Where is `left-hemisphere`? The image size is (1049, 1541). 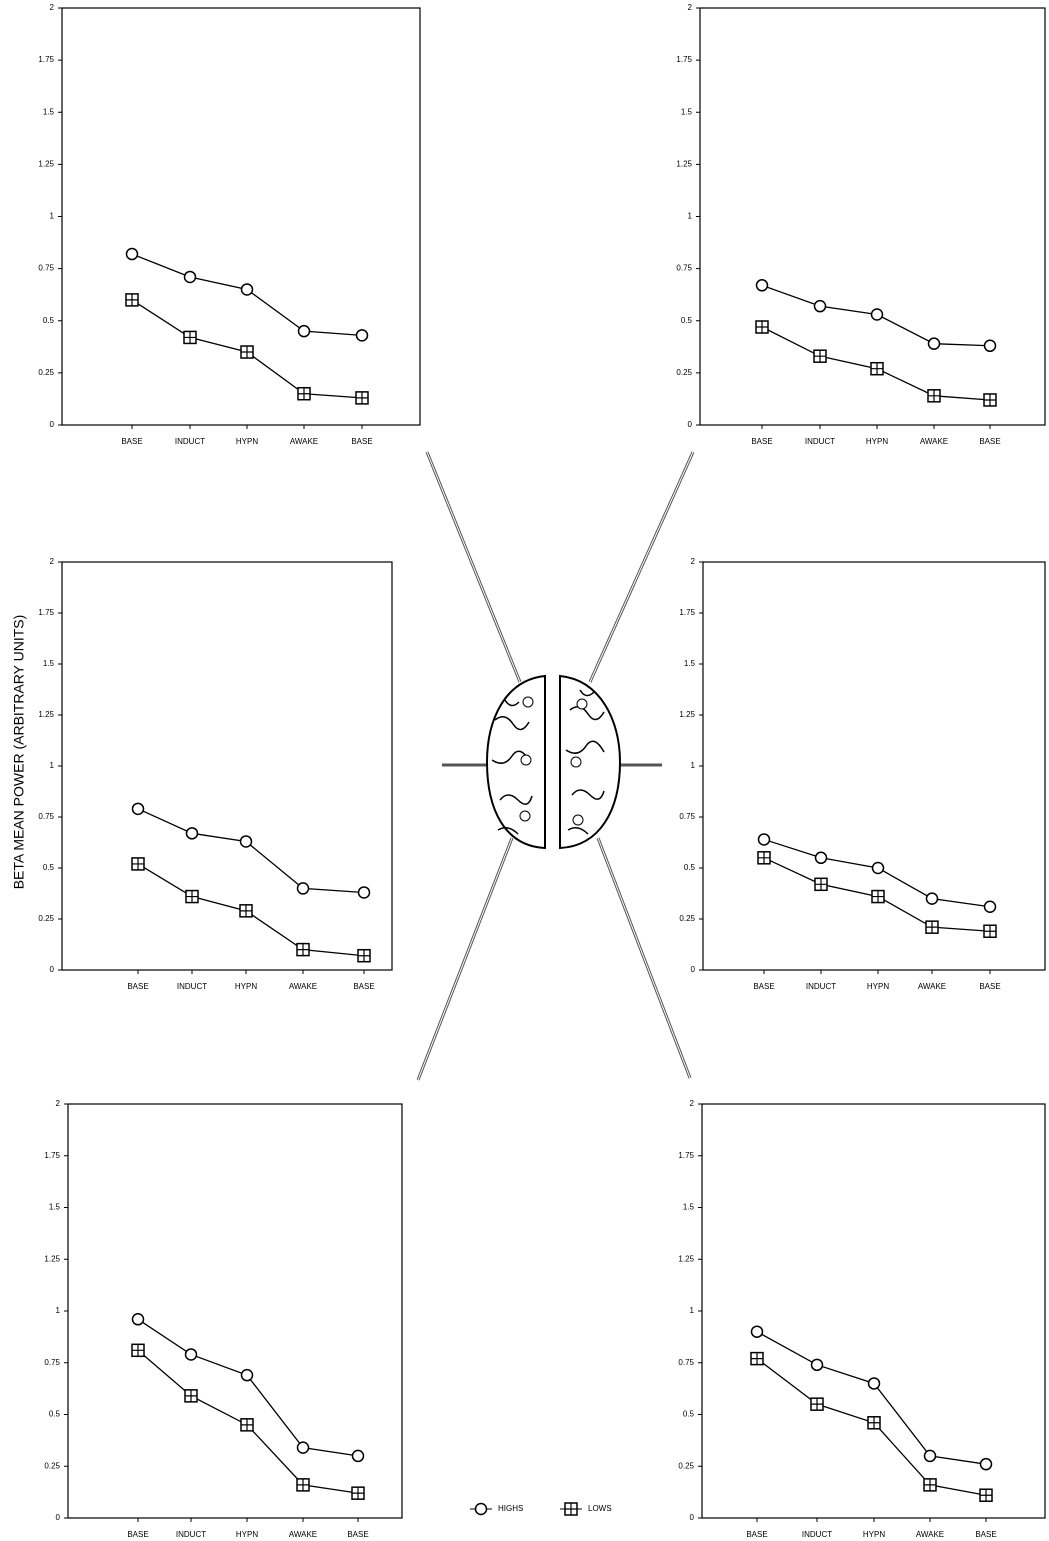
left-hemisphere is located at coordinates (515, 762).